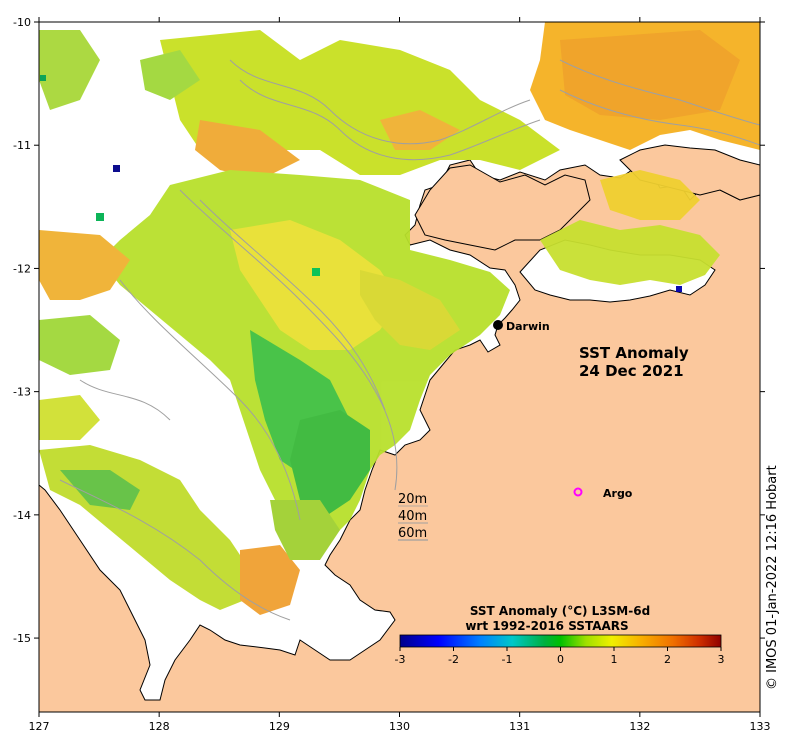  What do you see at coordinates (519, 726) in the screenshot?
I see `x-tick-label: 131` at bounding box center [519, 726].